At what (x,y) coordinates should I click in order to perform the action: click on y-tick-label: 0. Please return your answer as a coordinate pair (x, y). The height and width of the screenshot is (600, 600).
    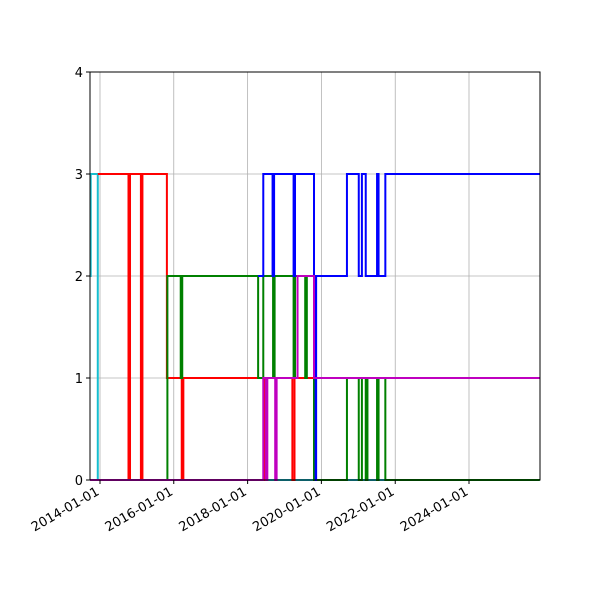
    Looking at the image, I should click on (79, 481).